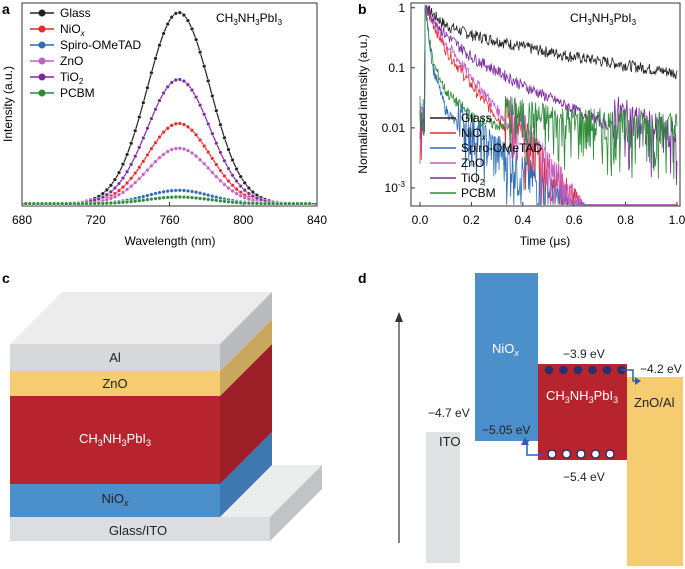  Describe the element at coordinates (595, 454) in the screenshot. I see `hole-dot` at that location.